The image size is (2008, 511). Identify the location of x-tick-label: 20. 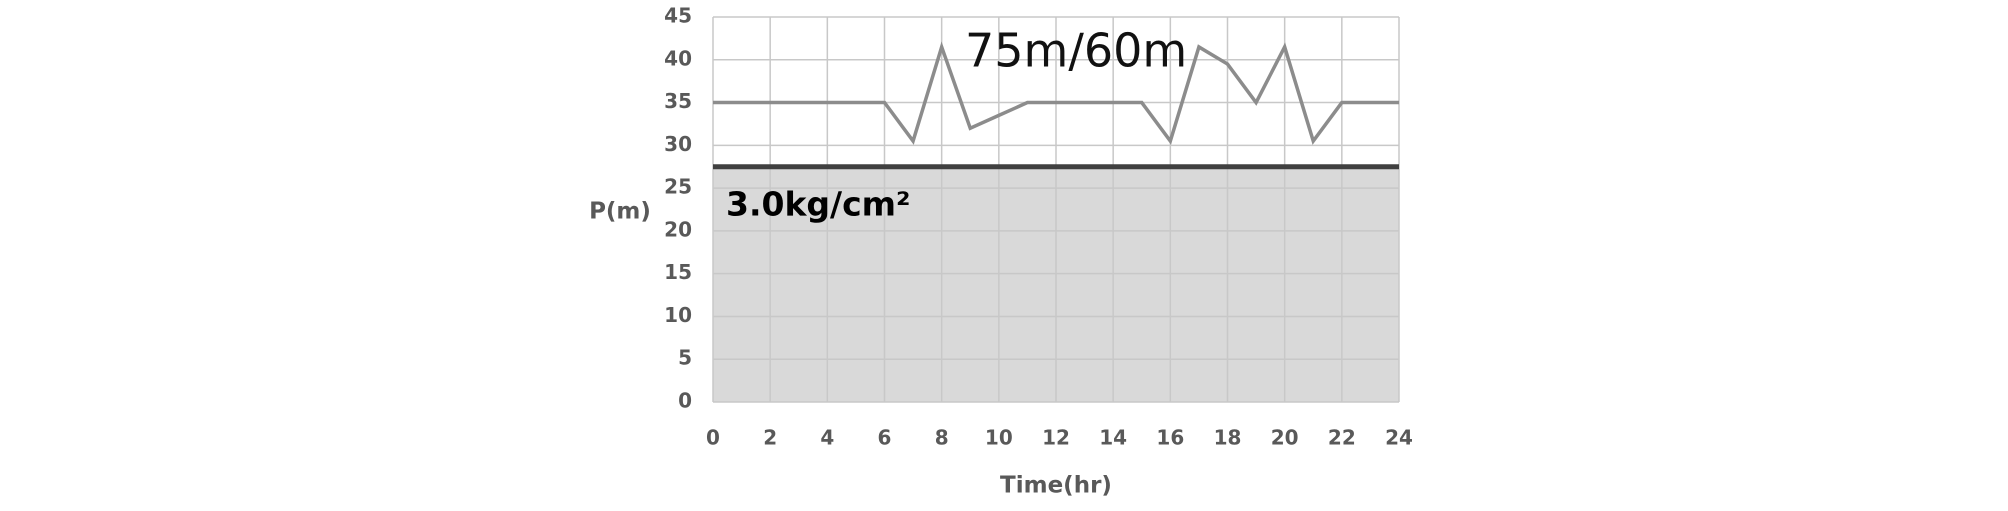
(1285, 438).